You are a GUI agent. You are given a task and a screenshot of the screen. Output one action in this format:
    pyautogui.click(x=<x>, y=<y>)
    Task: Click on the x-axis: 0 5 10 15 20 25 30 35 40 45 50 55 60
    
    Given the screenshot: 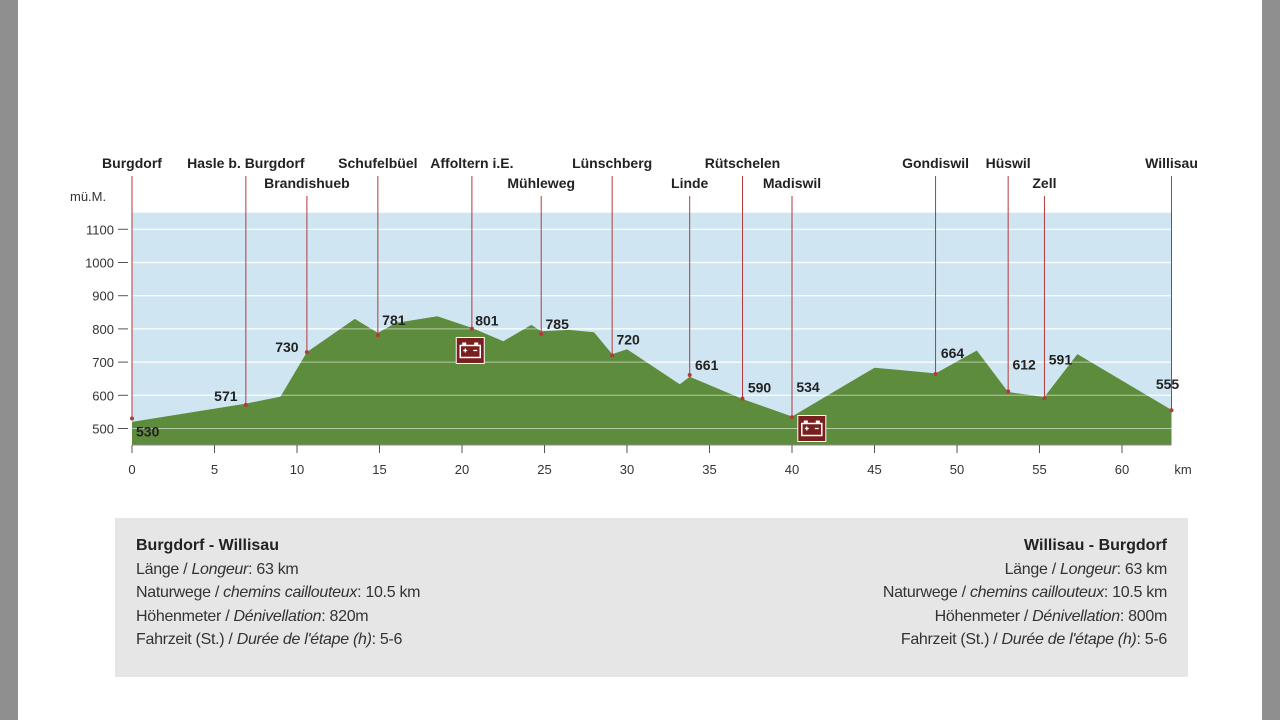 What is the action you would take?
    pyautogui.click(x=650, y=460)
    